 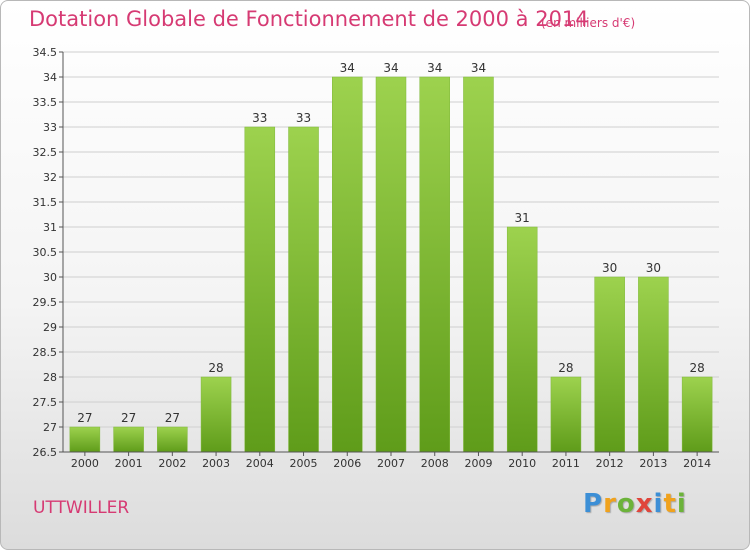 I want to click on y-tick-label: 33.5, so click(x=45, y=102).